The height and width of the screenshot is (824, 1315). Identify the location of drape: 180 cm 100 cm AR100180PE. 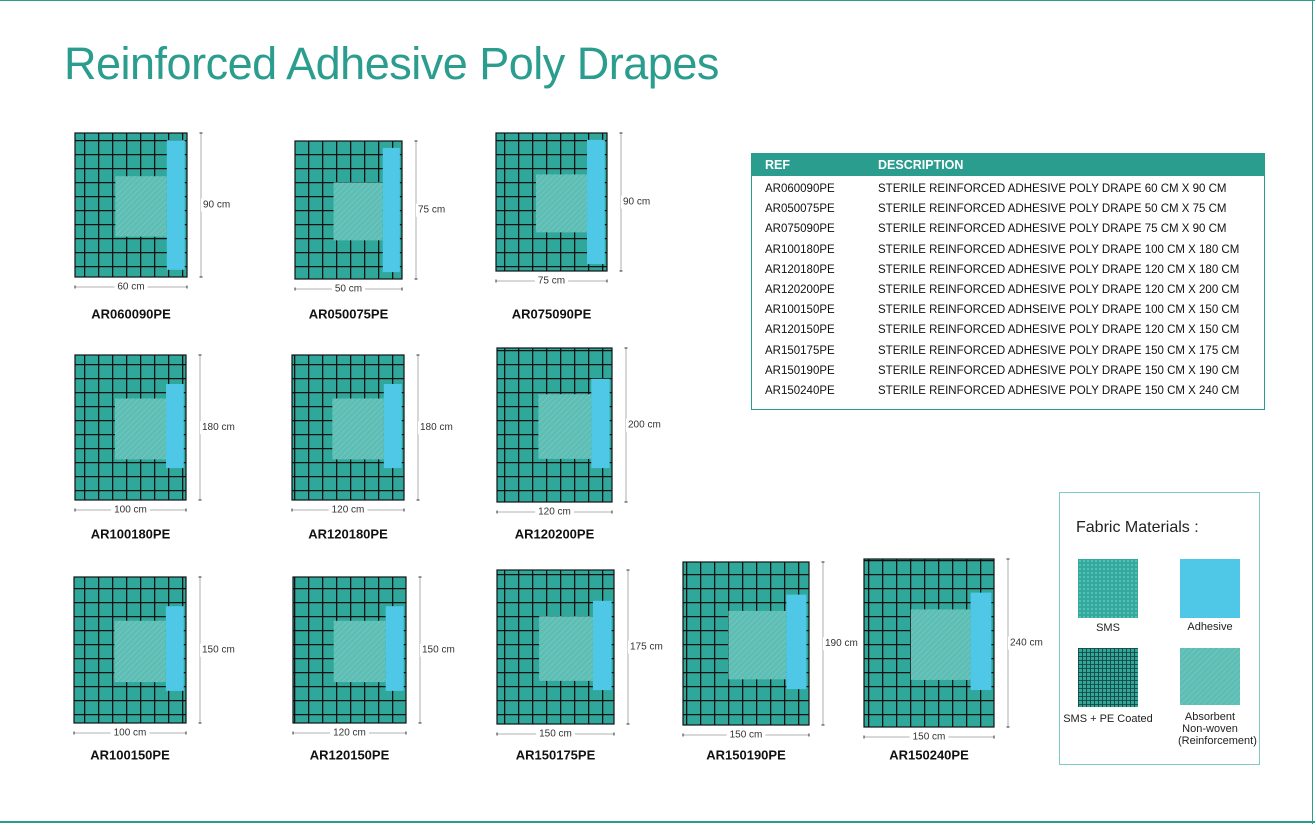
(155, 447).